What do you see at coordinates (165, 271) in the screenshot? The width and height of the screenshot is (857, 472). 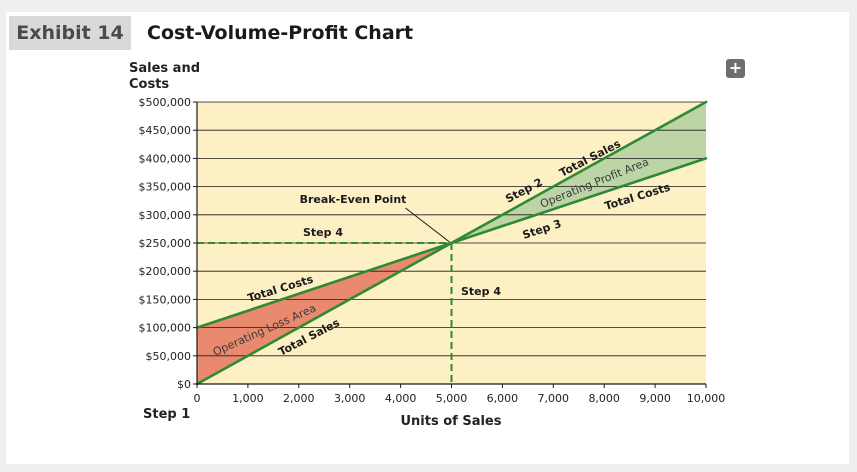 I see `y-tick-label: $200,000` at bounding box center [165, 271].